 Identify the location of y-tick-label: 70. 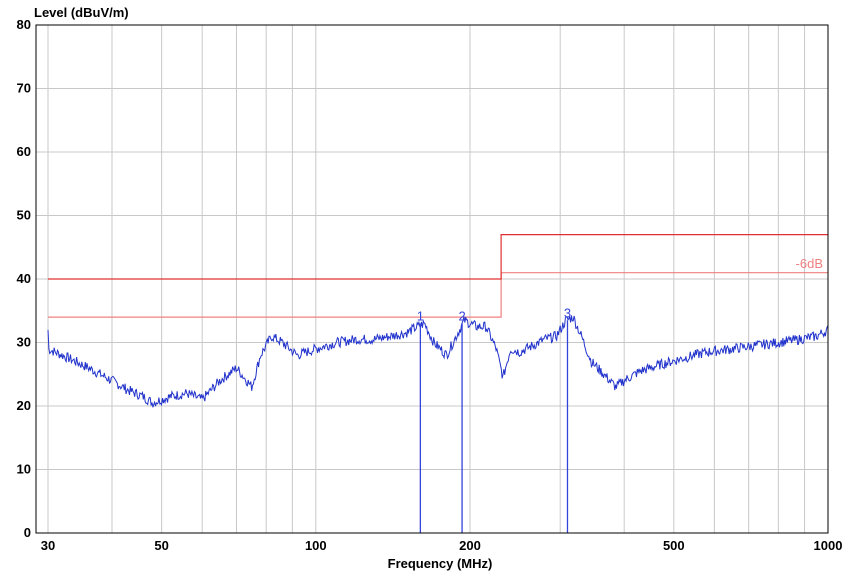
(24, 88).